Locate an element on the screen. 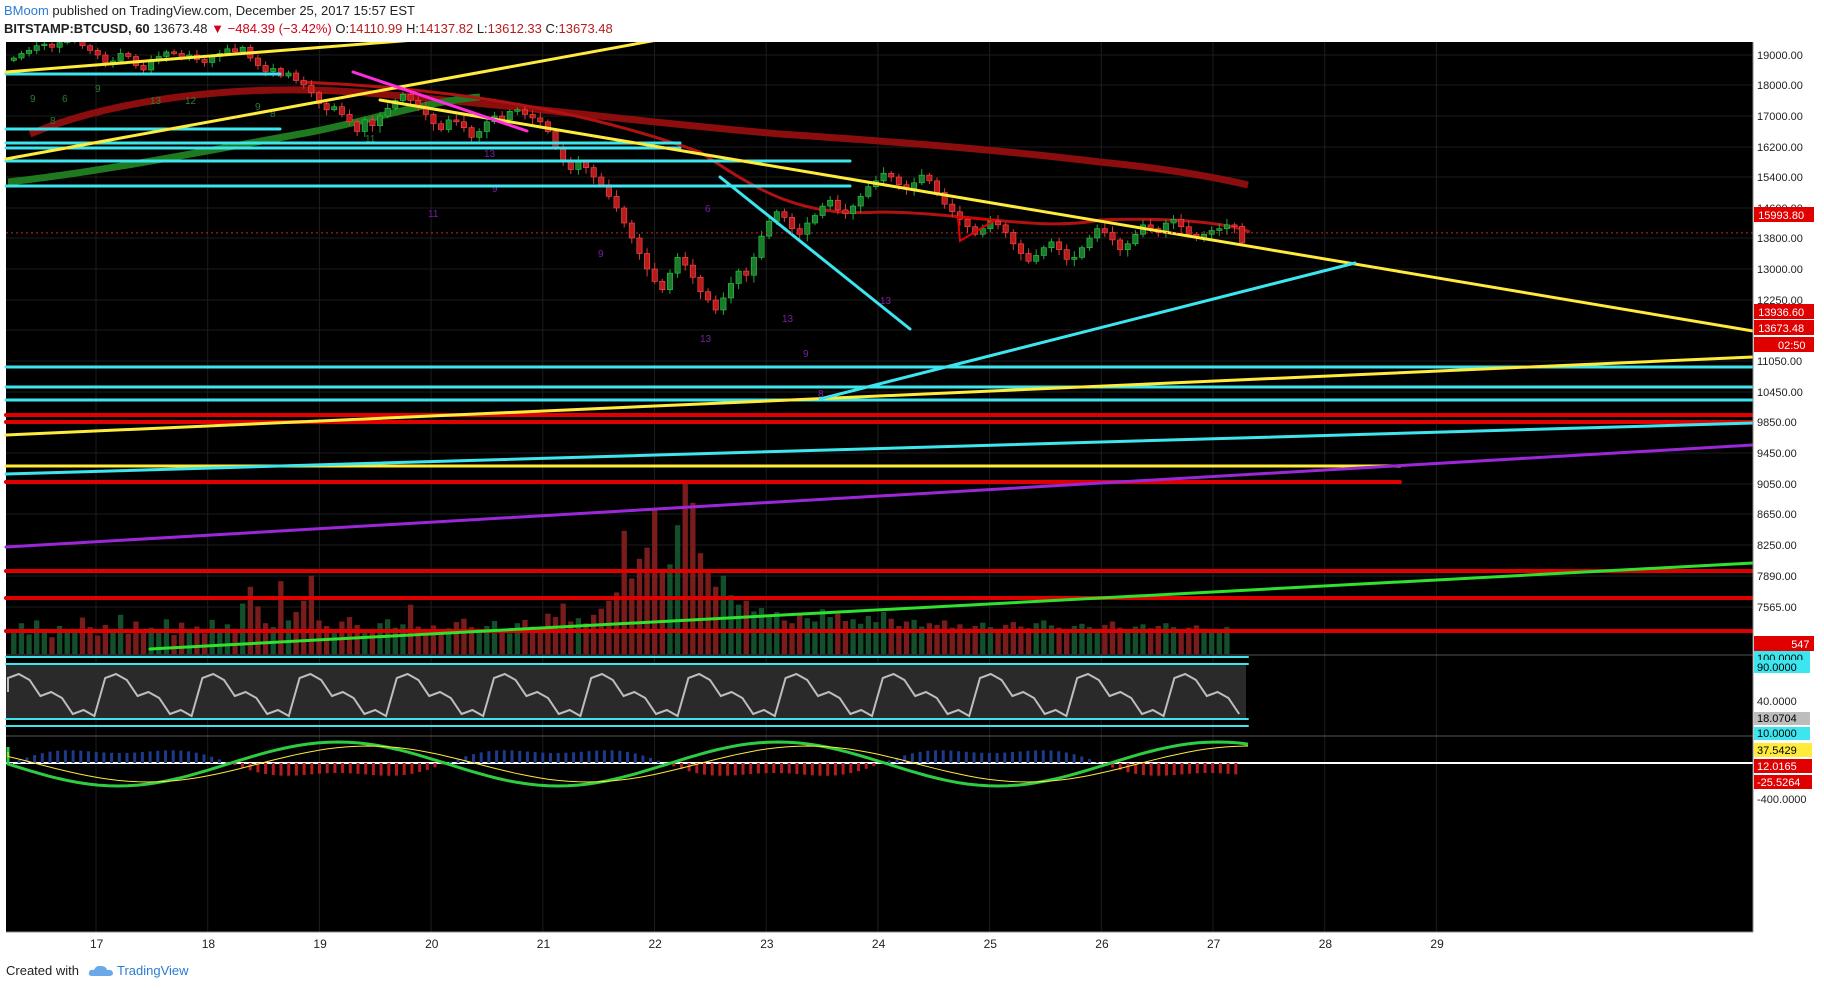 This screenshot has height=988, width=1824. cyan-ascending-trendline is located at coordinates (1087, 331).